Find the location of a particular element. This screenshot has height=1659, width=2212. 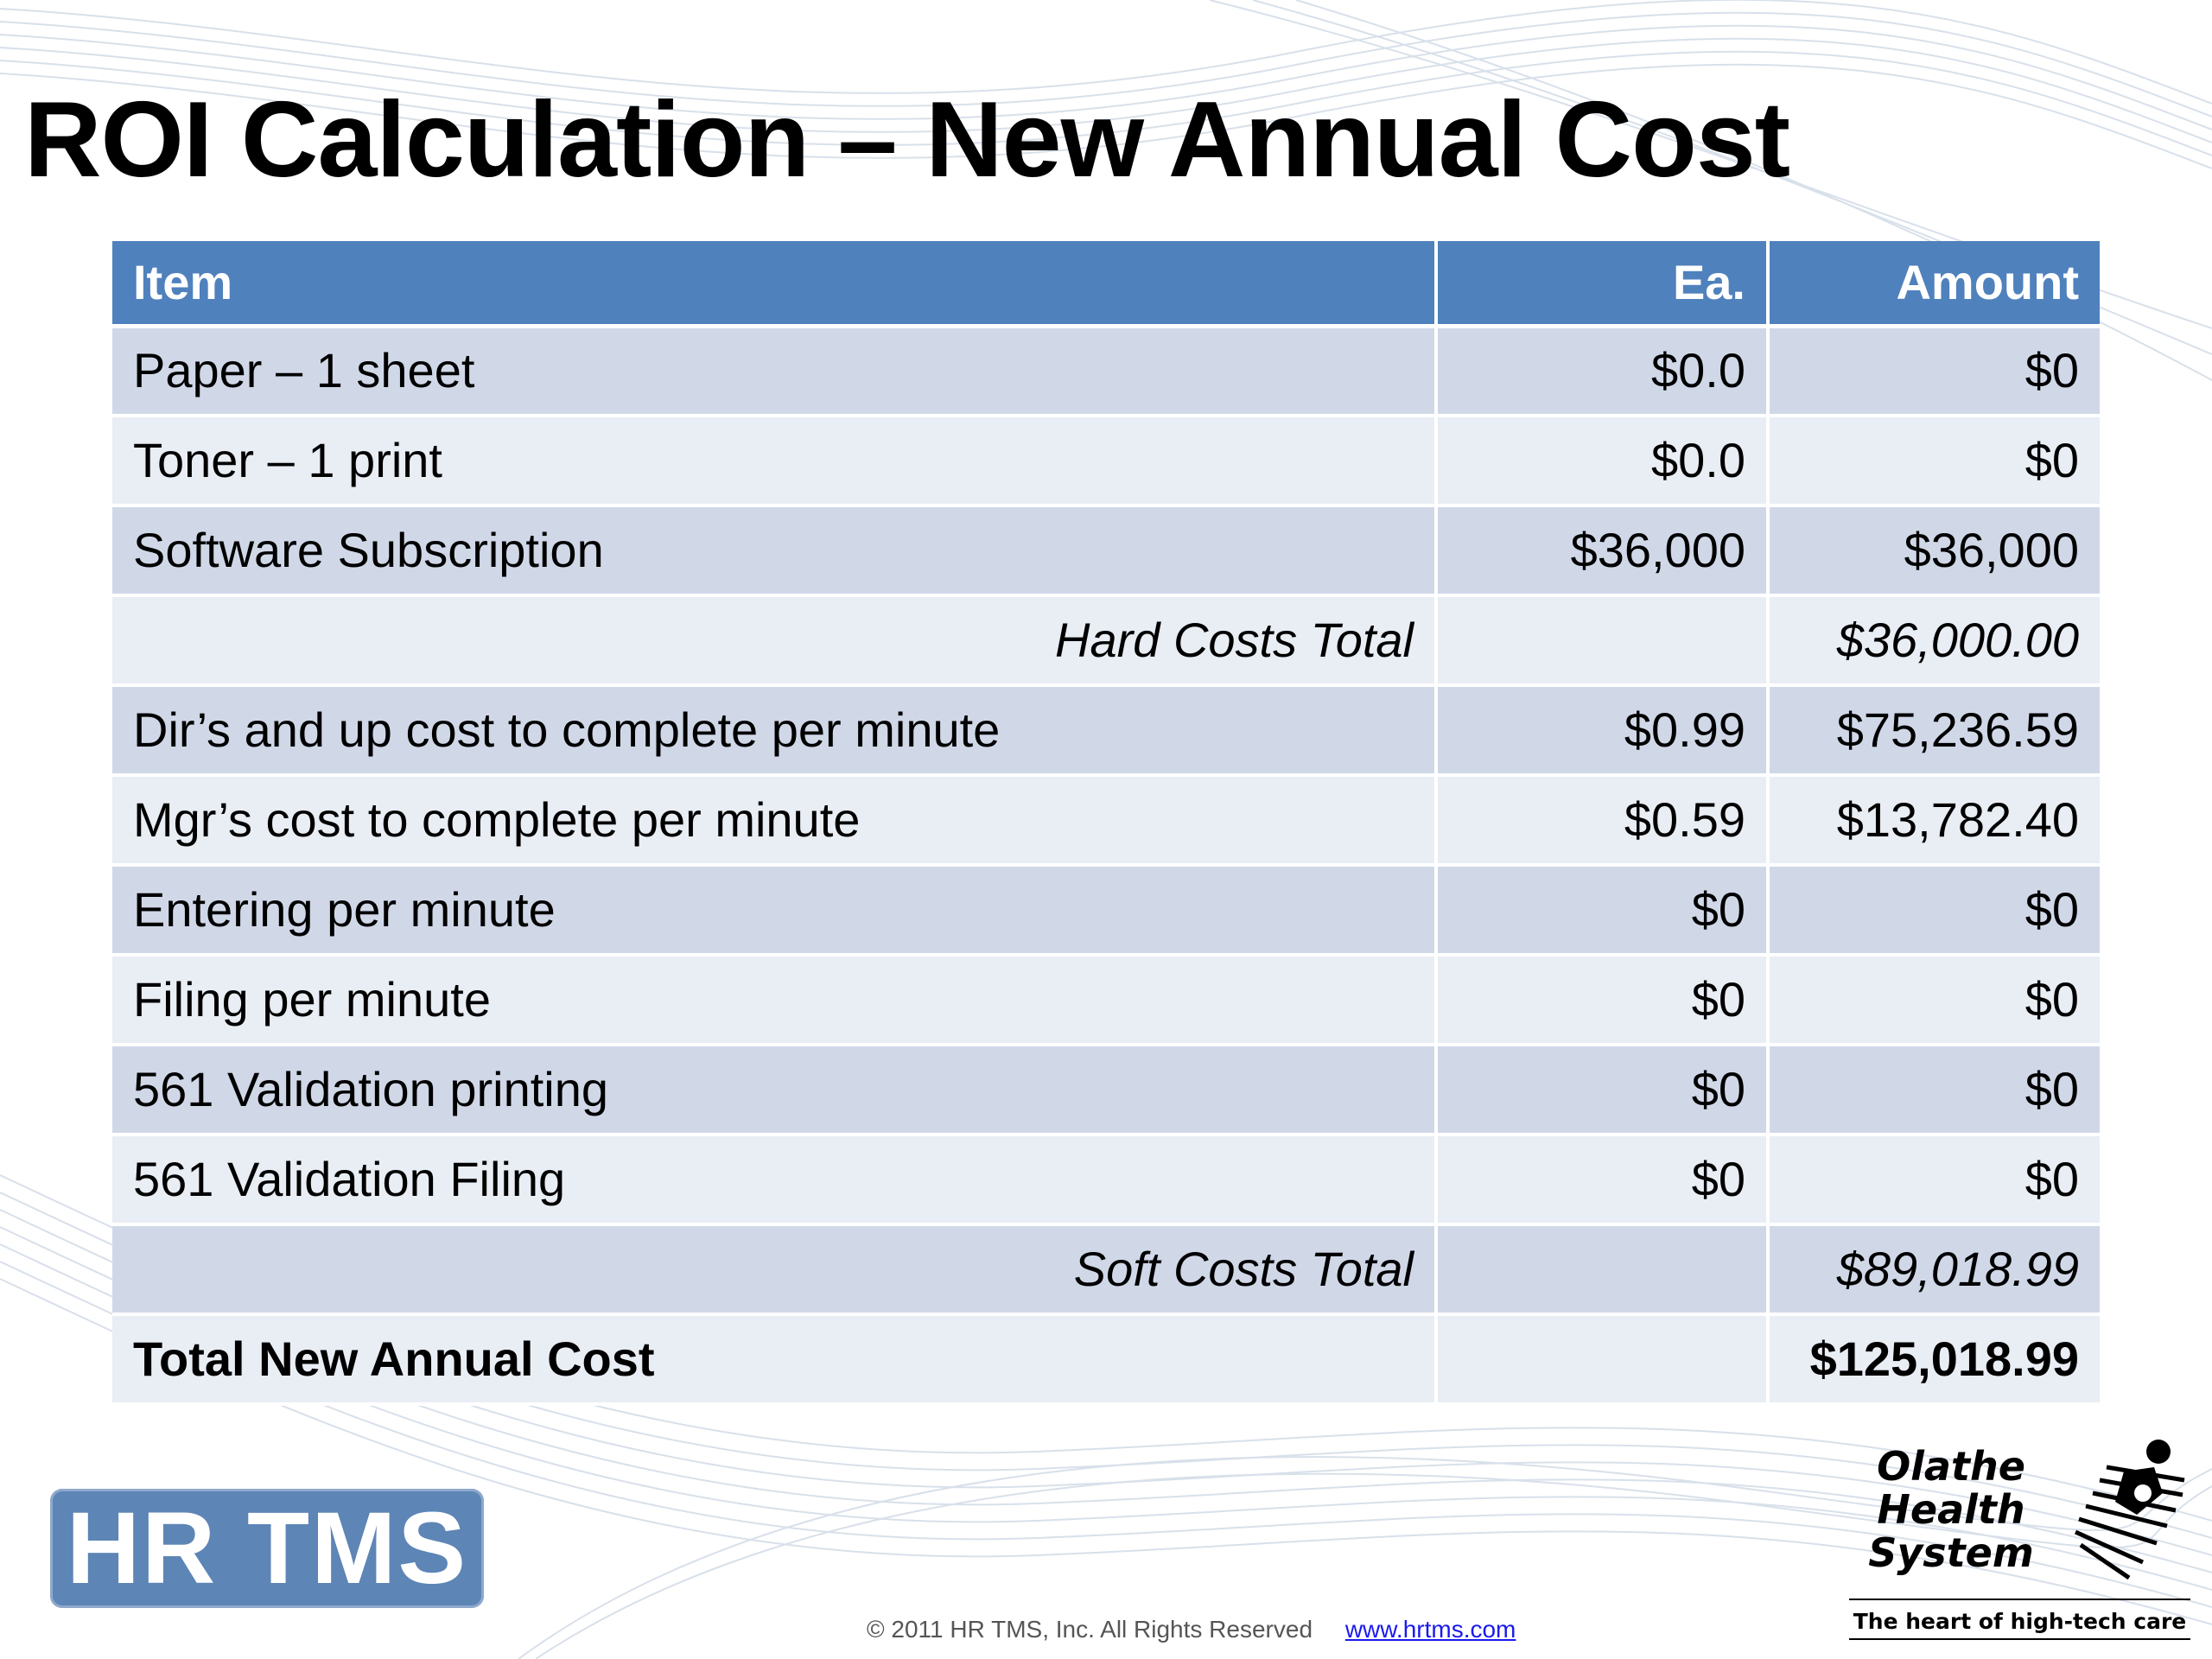

hrtms-logo-text: HR TMS is located at coordinates (267, 1548).